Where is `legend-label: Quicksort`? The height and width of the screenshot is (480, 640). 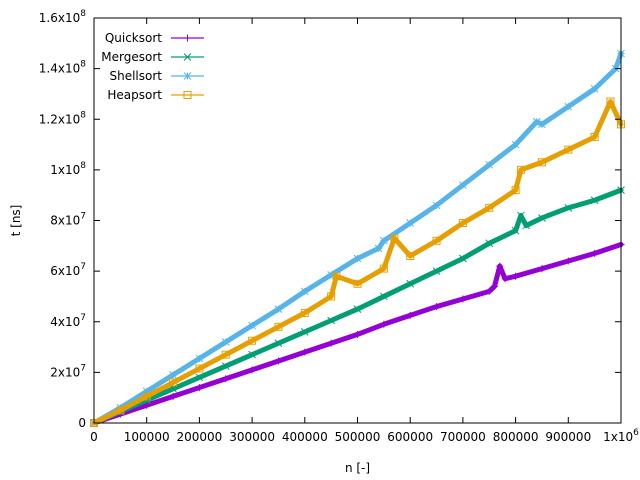
legend-label: Quicksort is located at coordinates (133, 38).